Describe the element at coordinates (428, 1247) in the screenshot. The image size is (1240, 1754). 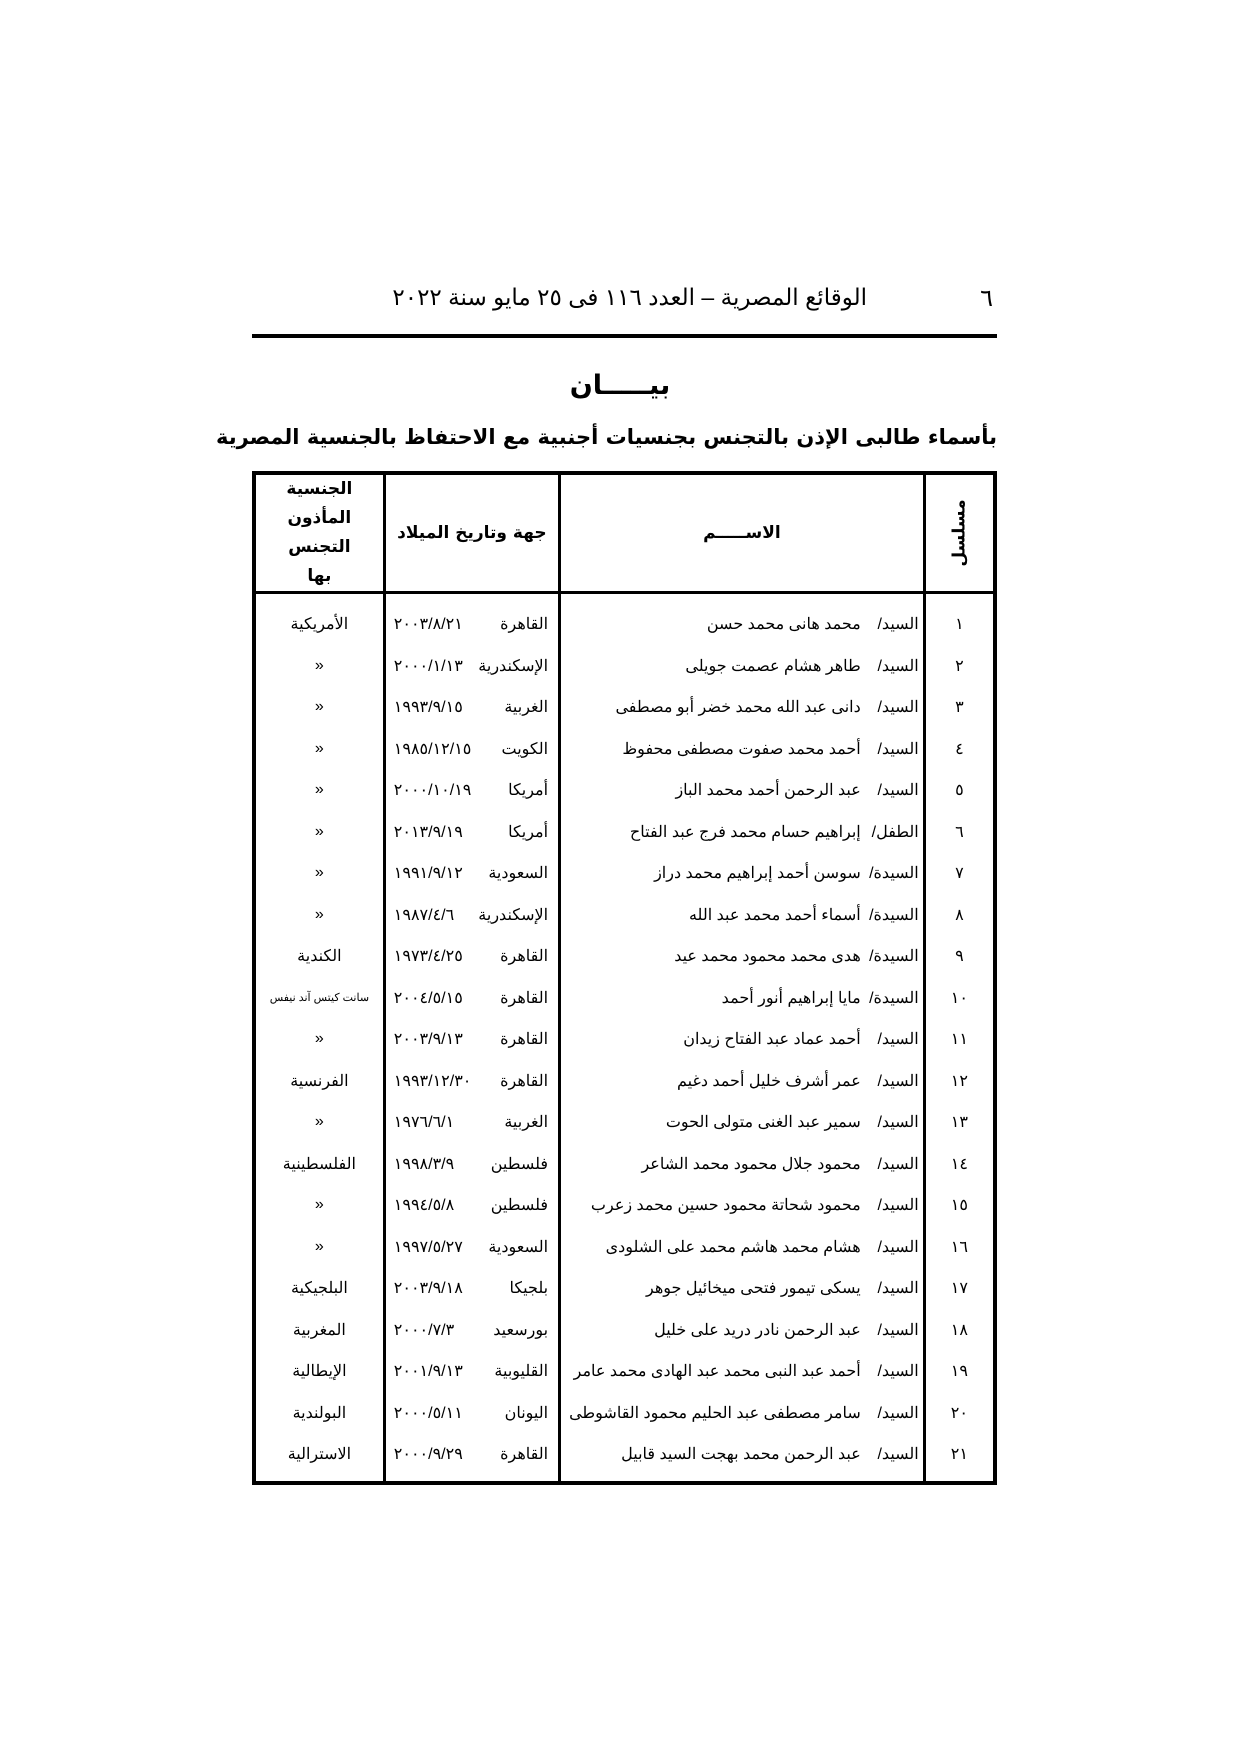
I see `birth-date: ١٩٩٧/٥/٢٧` at that location.